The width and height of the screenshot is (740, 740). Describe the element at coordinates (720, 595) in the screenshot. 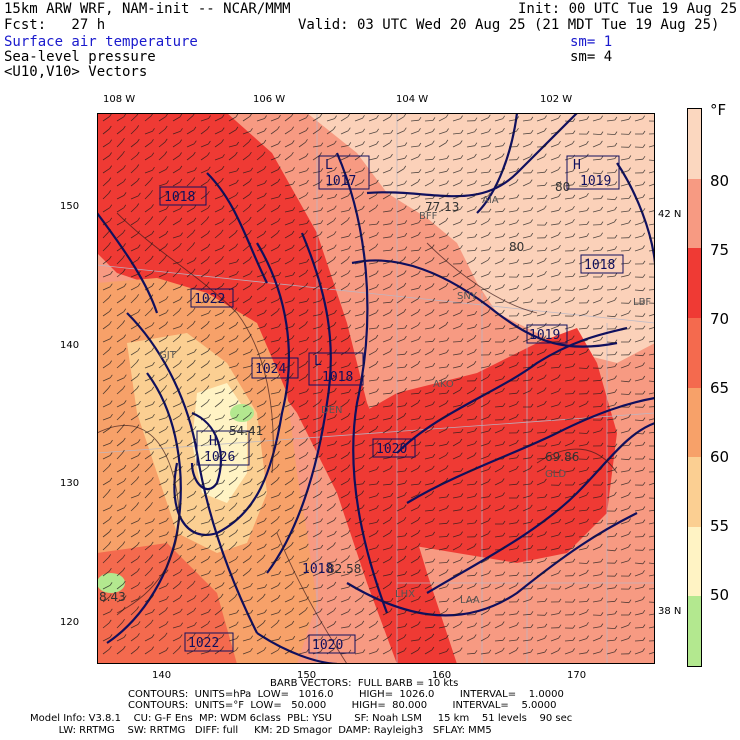

I see `colorbar-label-50: 50` at that location.